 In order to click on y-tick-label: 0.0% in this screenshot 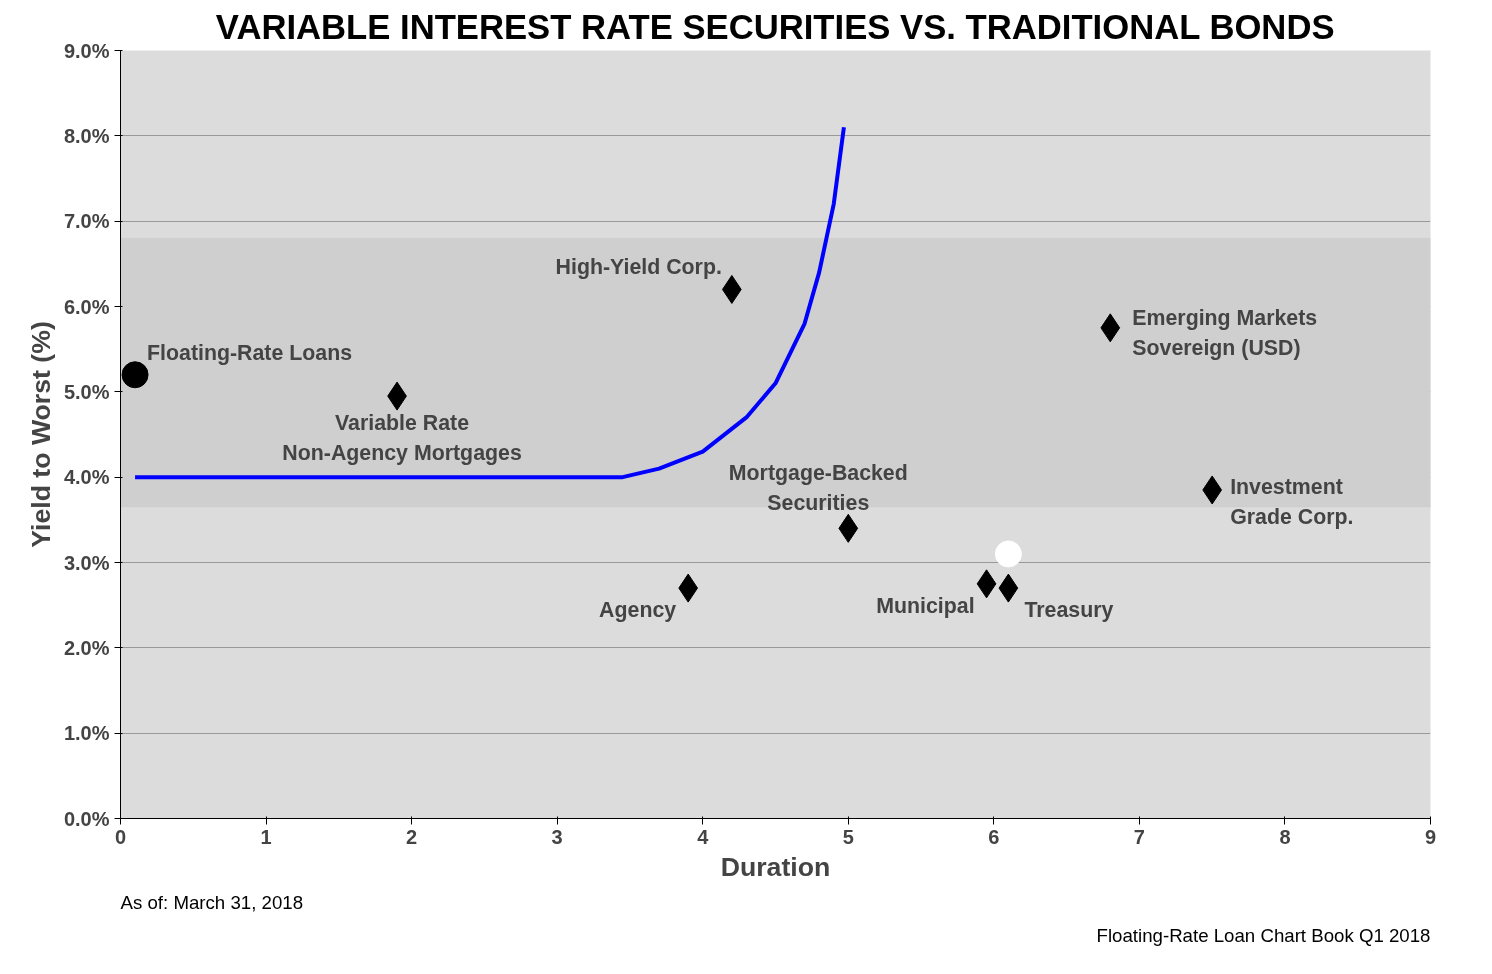, I will do `click(86, 818)`.